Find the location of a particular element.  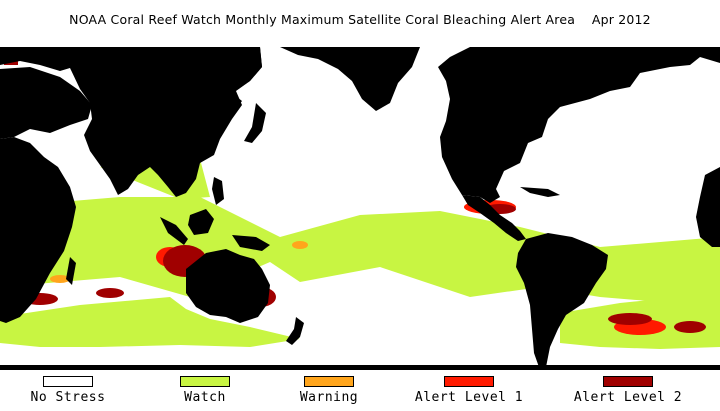

asia-landmass is located at coordinates (161, 122).